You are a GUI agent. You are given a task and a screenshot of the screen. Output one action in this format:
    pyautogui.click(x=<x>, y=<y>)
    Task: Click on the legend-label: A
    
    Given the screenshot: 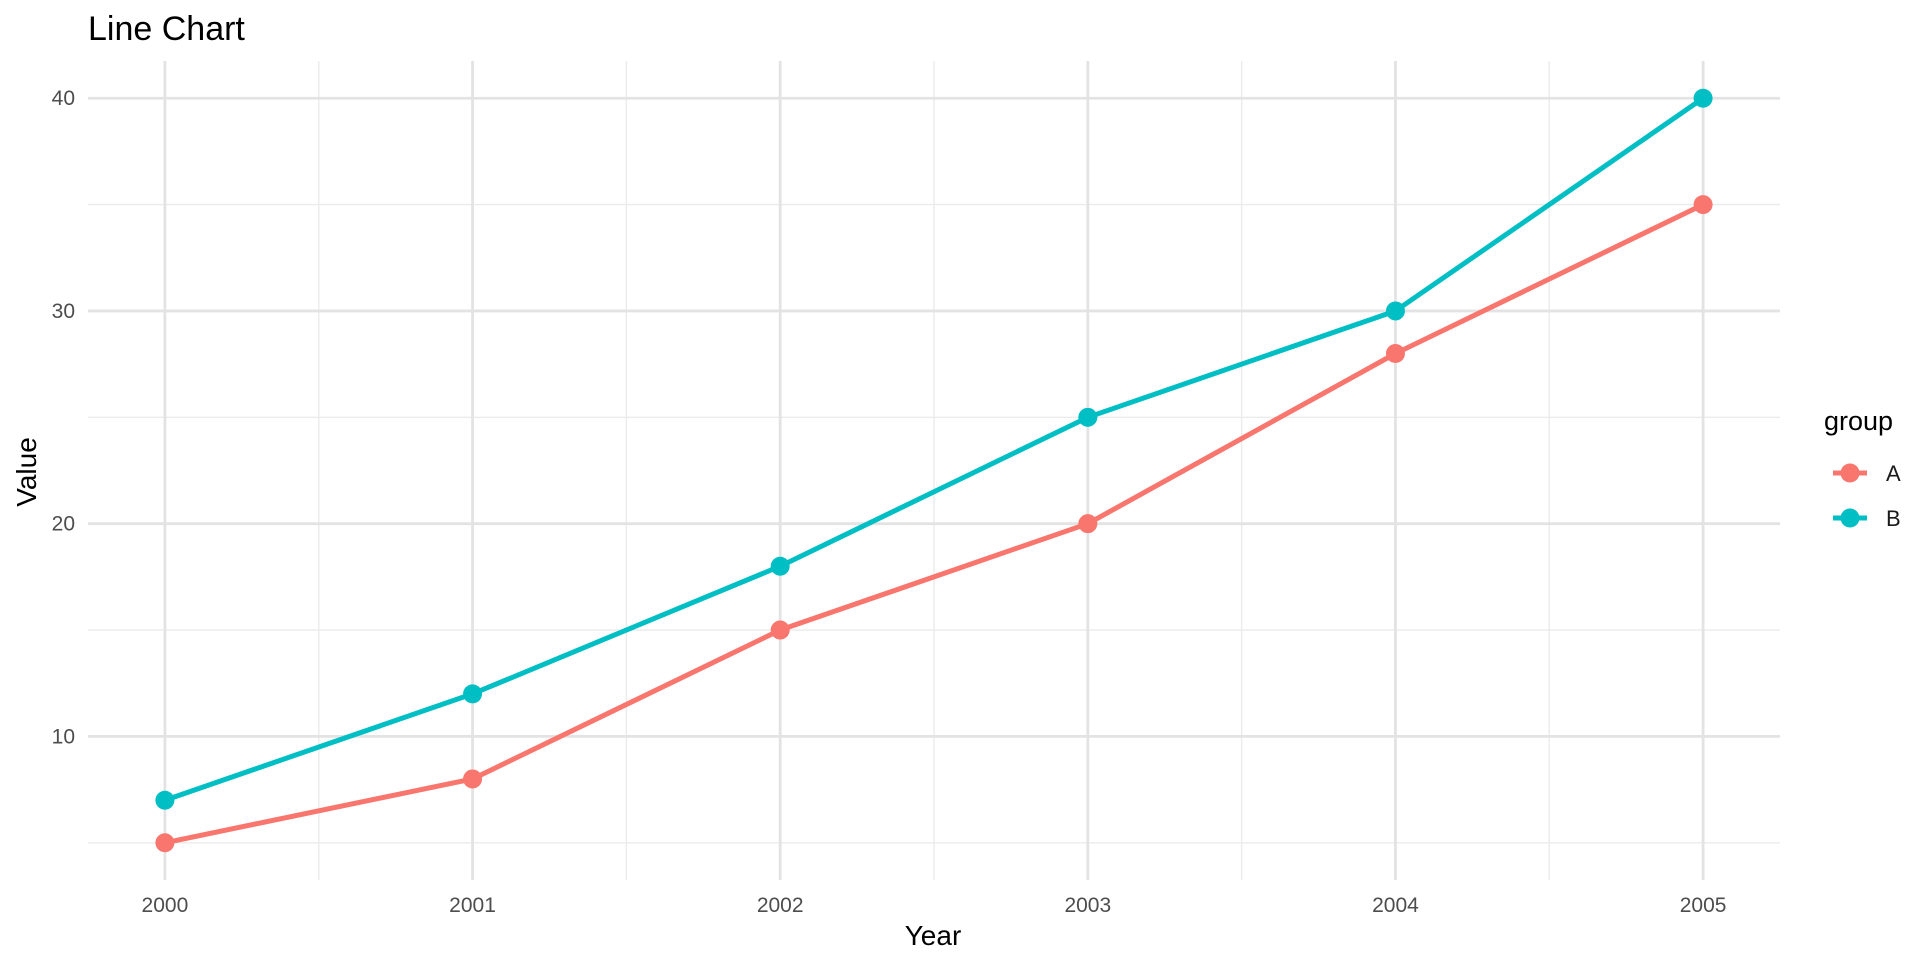 What is the action you would take?
    pyautogui.click(x=1893, y=473)
    